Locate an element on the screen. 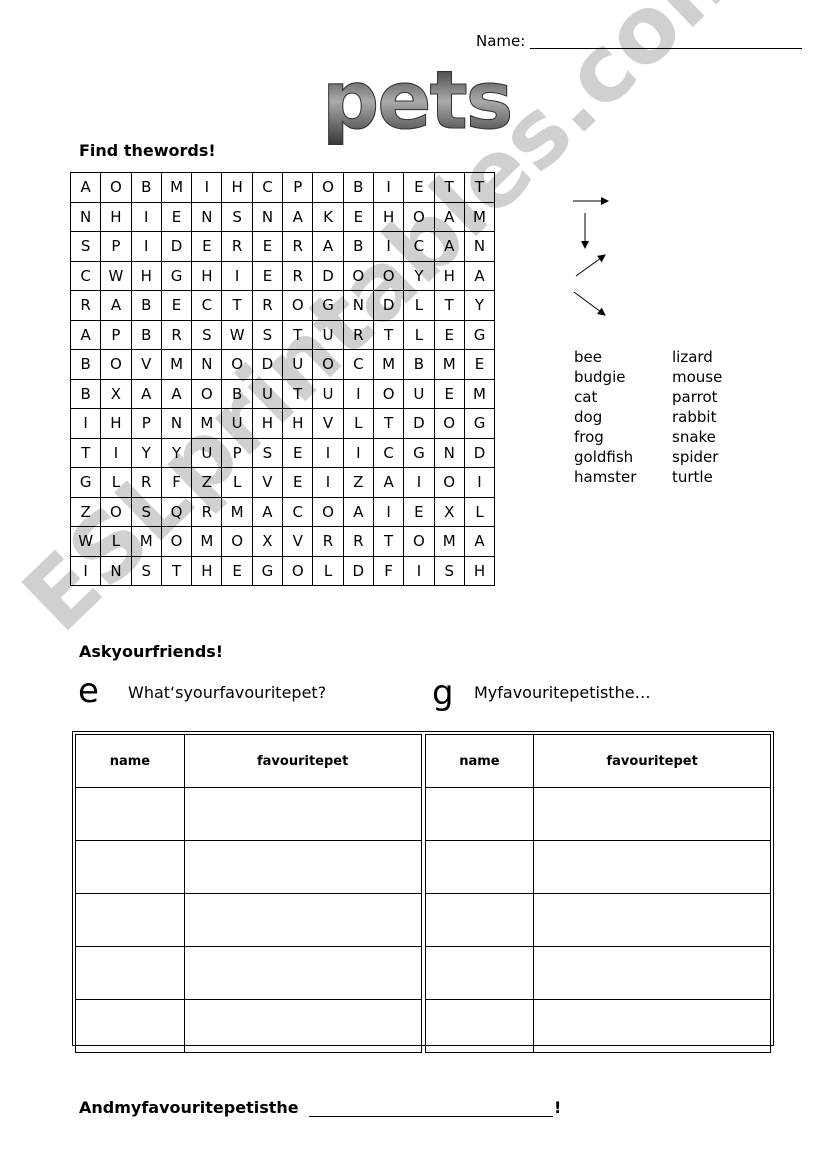 Image resolution: width=826 pixels, height=1169 pixels. grid-cell: K is located at coordinates (328, 216).